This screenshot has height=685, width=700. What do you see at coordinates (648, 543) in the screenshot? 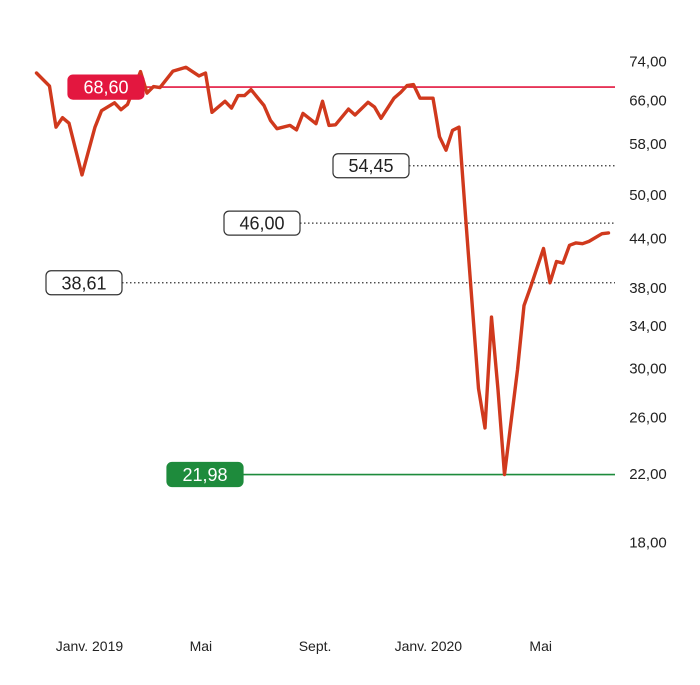
I see `y-tick-label: 18,00` at bounding box center [648, 543].